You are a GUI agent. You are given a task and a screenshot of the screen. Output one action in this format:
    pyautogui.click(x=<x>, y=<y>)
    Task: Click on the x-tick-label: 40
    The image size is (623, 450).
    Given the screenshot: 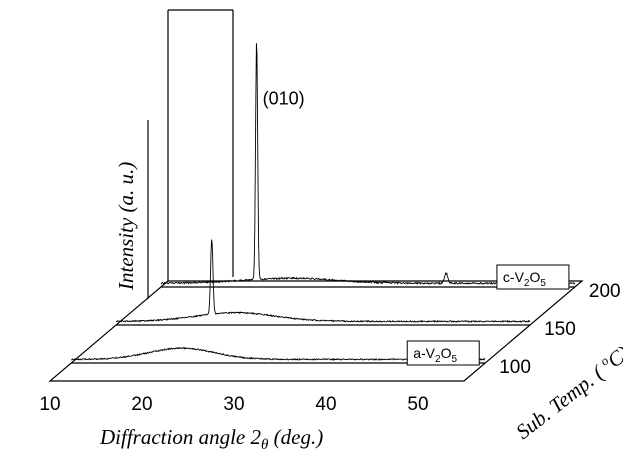 What is the action you would take?
    pyautogui.click(x=325, y=404)
    